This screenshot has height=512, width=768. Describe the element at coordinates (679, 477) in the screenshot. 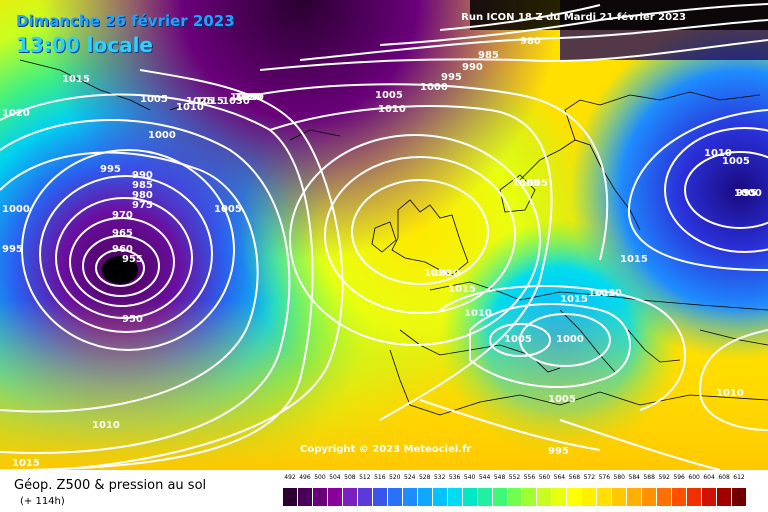

I see `scale-label: 596` at that location.